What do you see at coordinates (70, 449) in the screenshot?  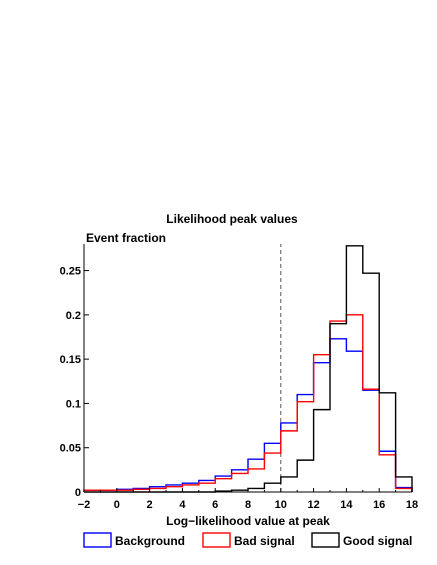 I see `y-tick-label: 0.05` at bounding box center [70, 449].